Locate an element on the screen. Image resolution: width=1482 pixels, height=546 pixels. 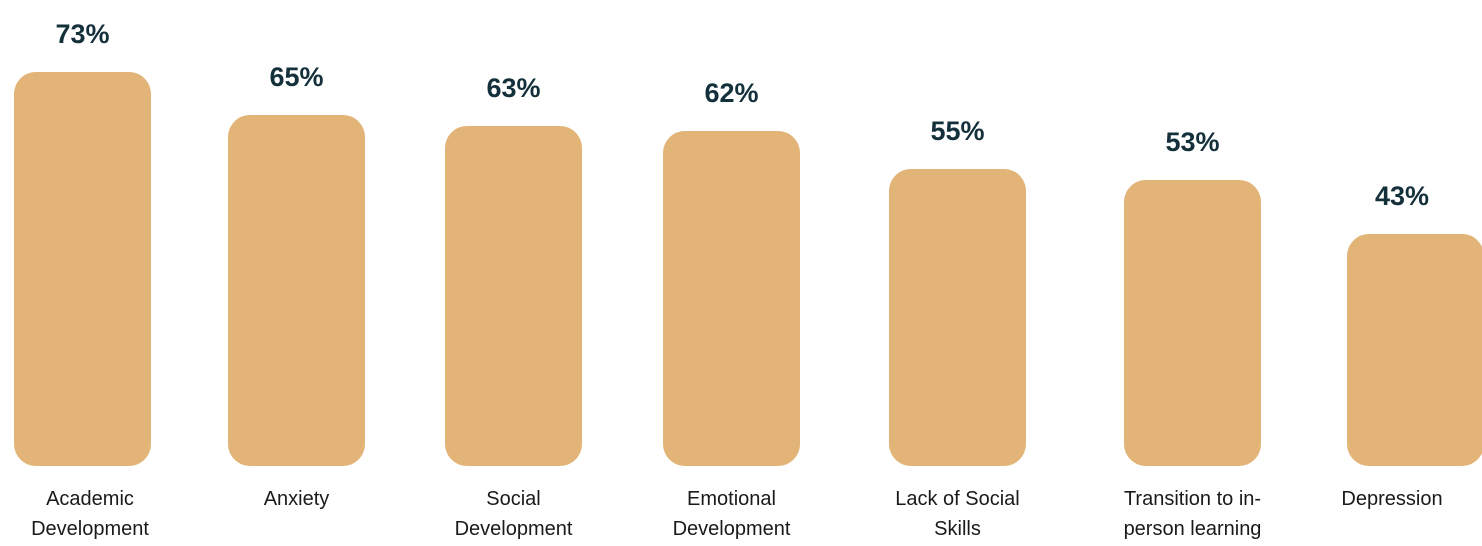
category-label: Depression is located at coordinates (1392, 499).